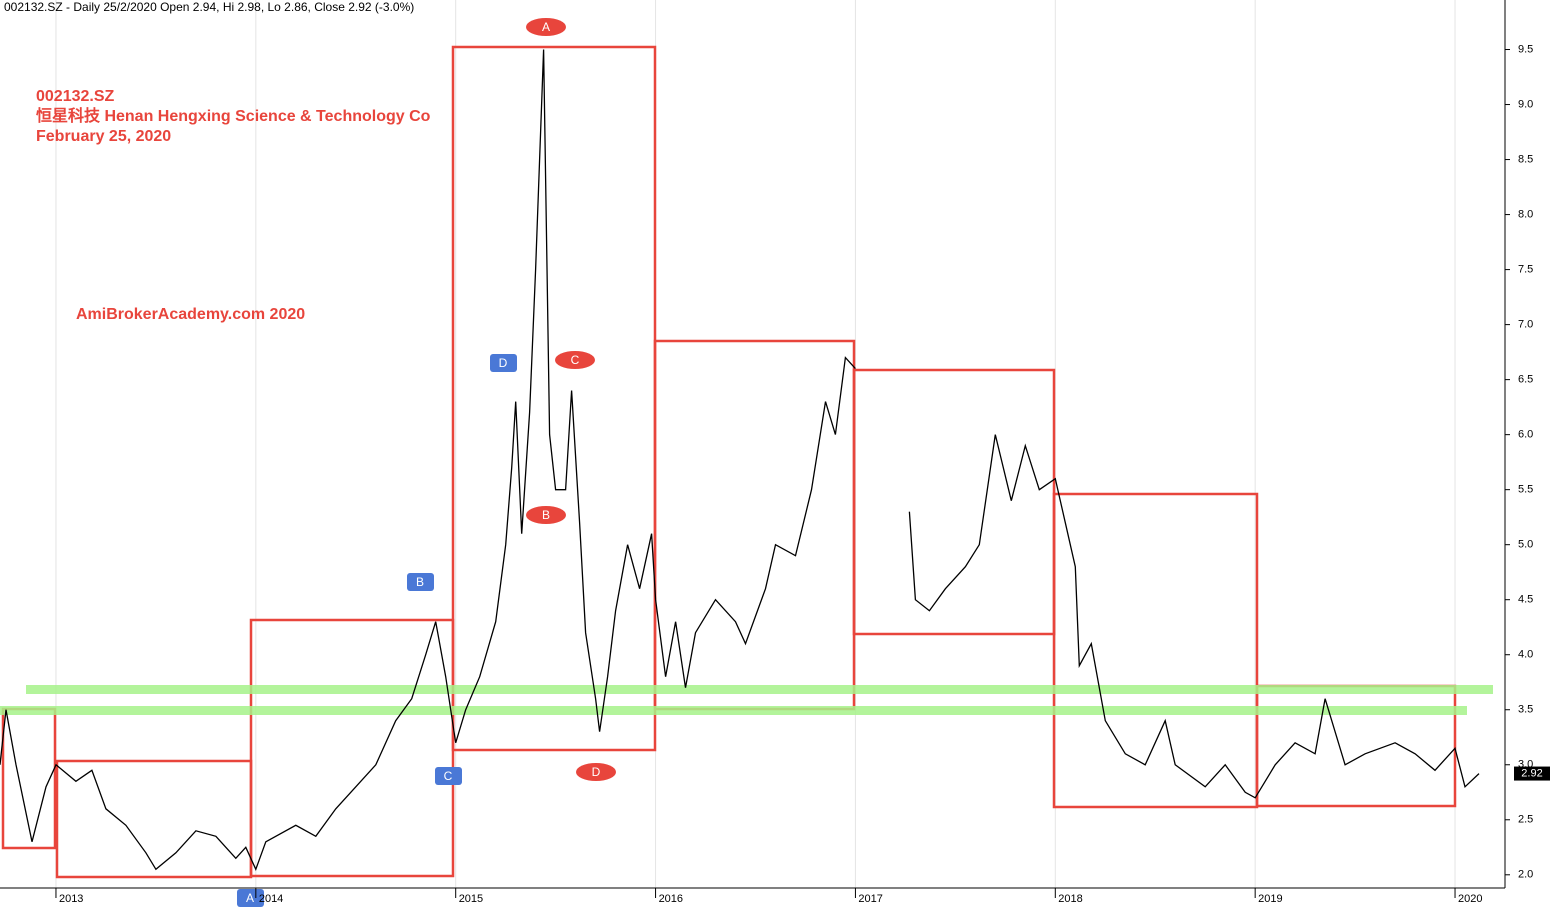 Image resolution: width=1567 pixels, height=908 pixels. What do you see at coordinates (1525, 490) in the screenshot?
I see `y-tick-label: 5.5` at bounding box center [1525, 490].